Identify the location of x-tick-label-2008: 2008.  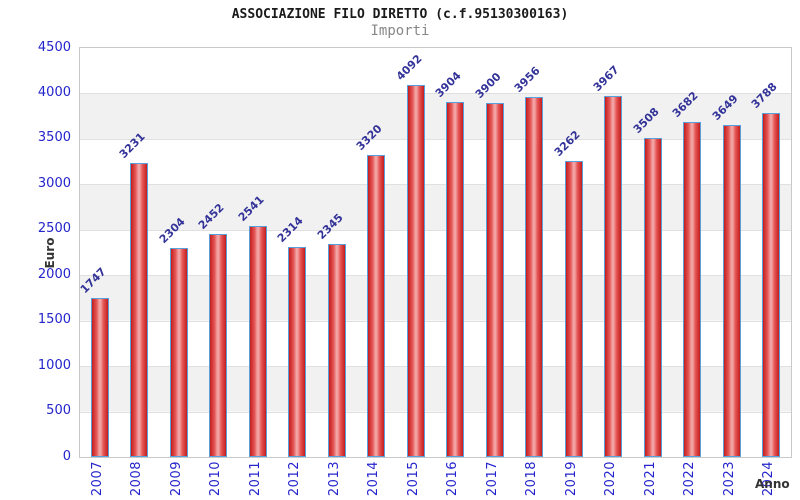
(137, 479).